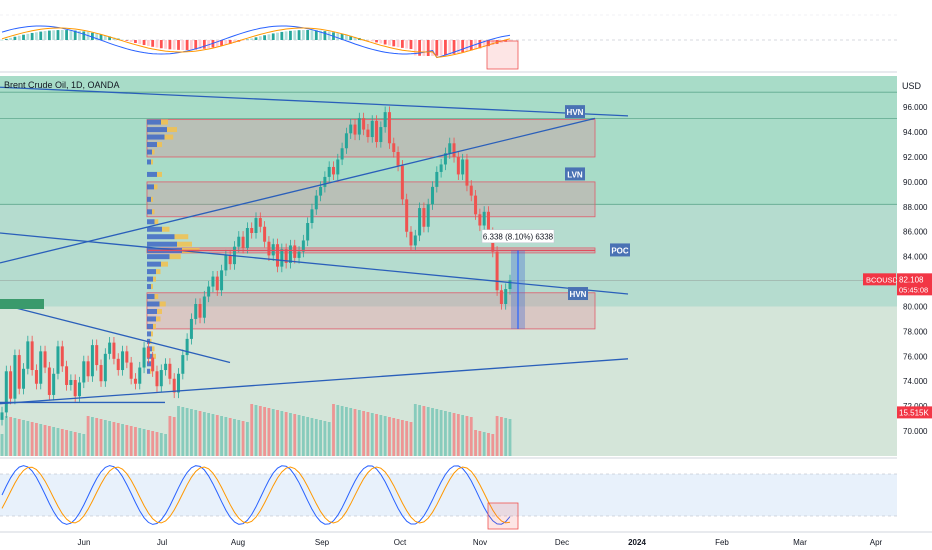  I want to click on level-chip, so click(22, 304).